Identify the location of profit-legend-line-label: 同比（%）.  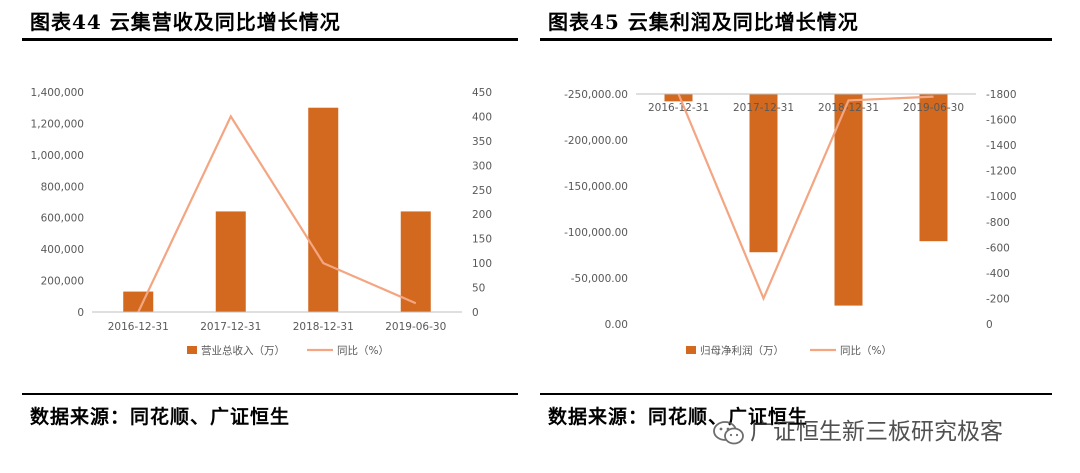
(866, 350).